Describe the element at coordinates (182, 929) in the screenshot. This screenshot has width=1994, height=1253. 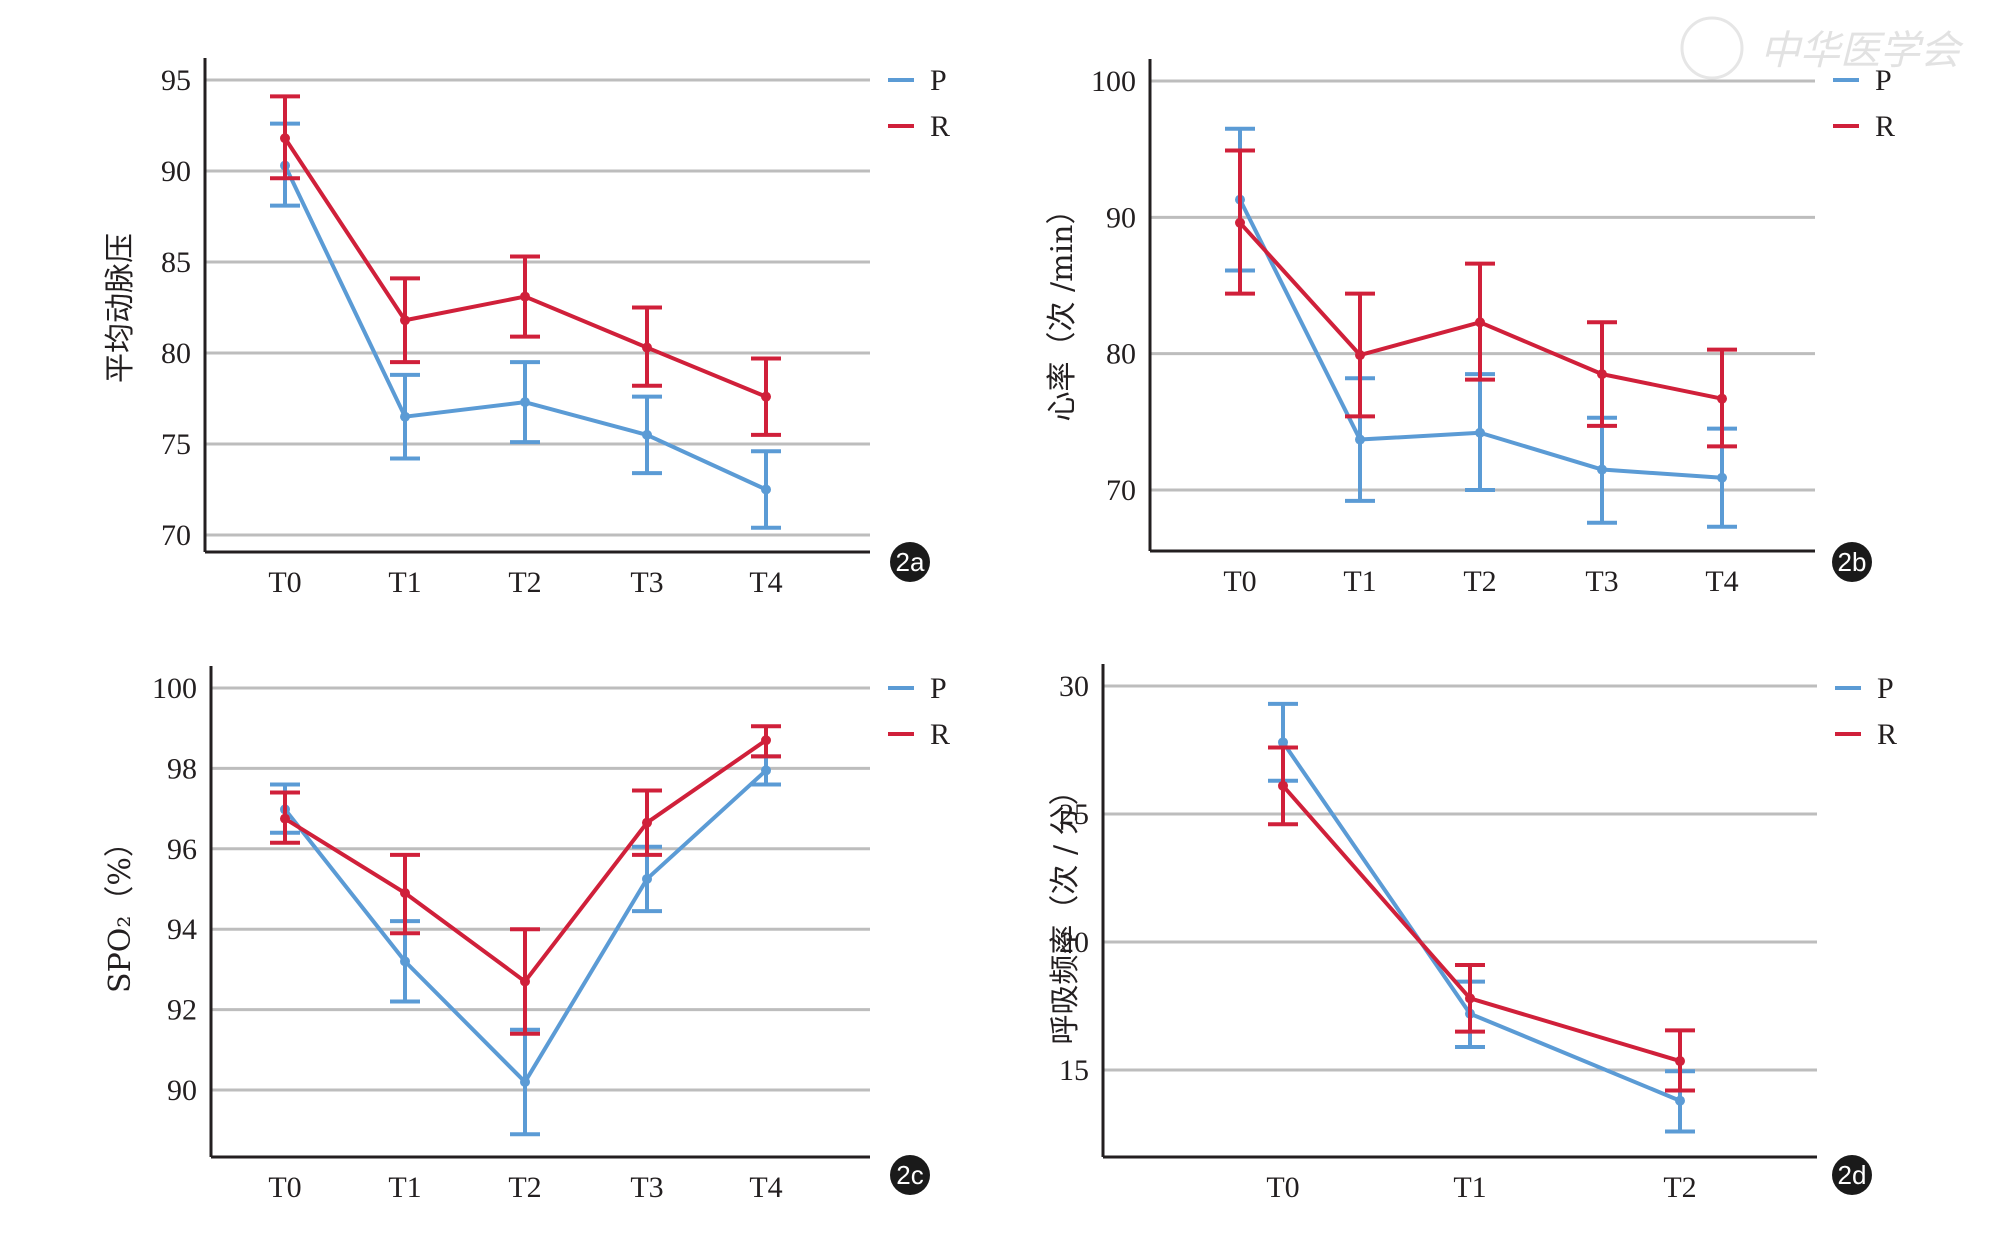
I see `y-tick-label: 94` at that location.